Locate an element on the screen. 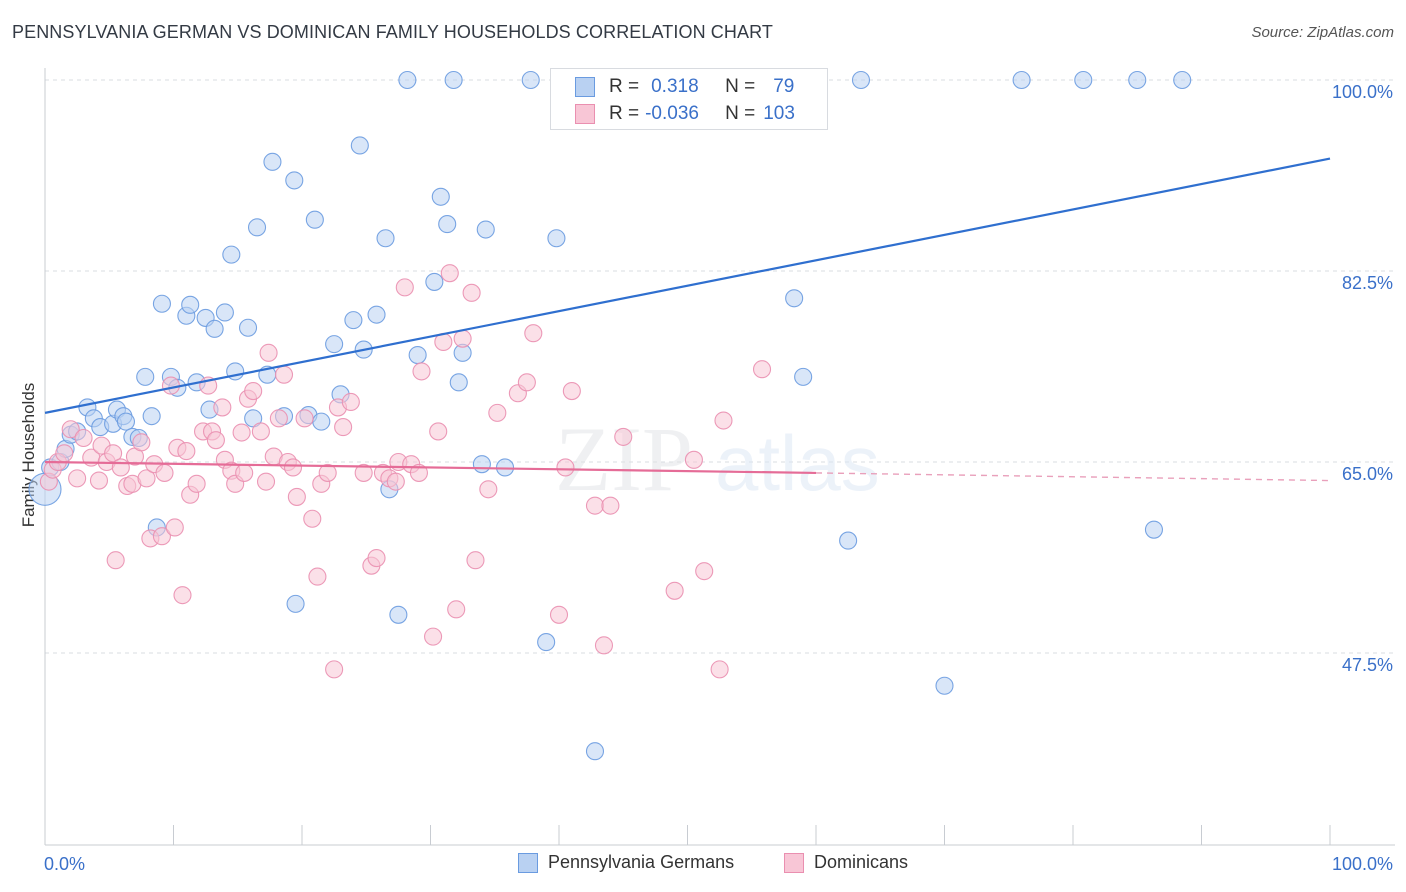 Image resolution: width=1406 pixels, height=892 pixels. trend-line-dominicans-extension is located at coordinates (1073, 477).